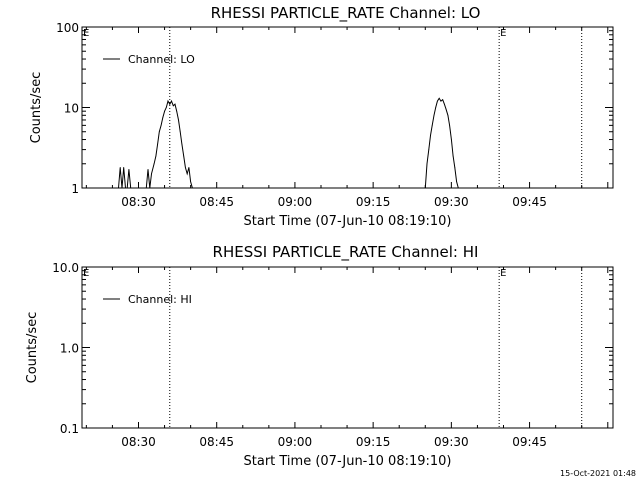 This screenshot has width=640, height=480. Describe the element at coordinates (346, 252) in the screenshot. I see `chart-title: RHESSI PARTICLE_RATE Channel: HI` at that location.